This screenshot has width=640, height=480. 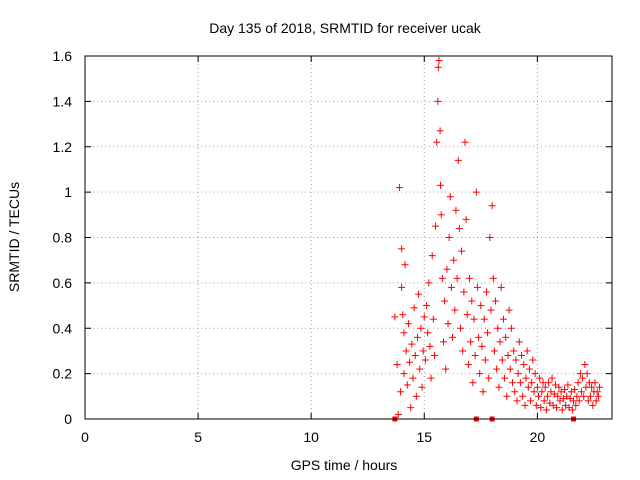 I want to click on y-tick-label: 0.4, so click(x=63, y=328).